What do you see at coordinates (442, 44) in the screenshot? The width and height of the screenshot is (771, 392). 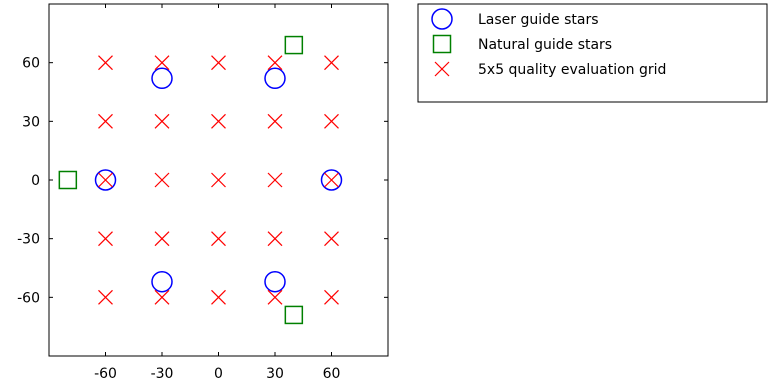 I see `legend-marker-square` at bounding box center [442, 44].